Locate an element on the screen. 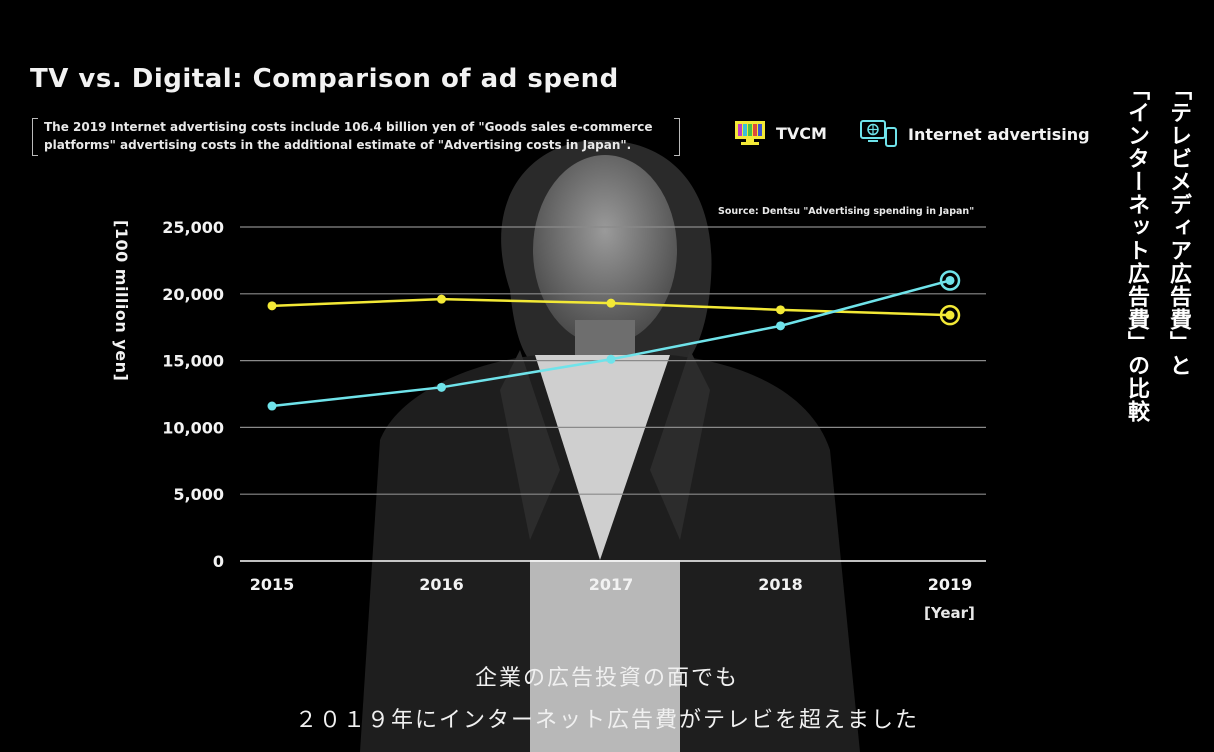  subtitle-line-2: ２０１９年にインターネット広告費がテレビを超えました is located at coordinates (606, 720).